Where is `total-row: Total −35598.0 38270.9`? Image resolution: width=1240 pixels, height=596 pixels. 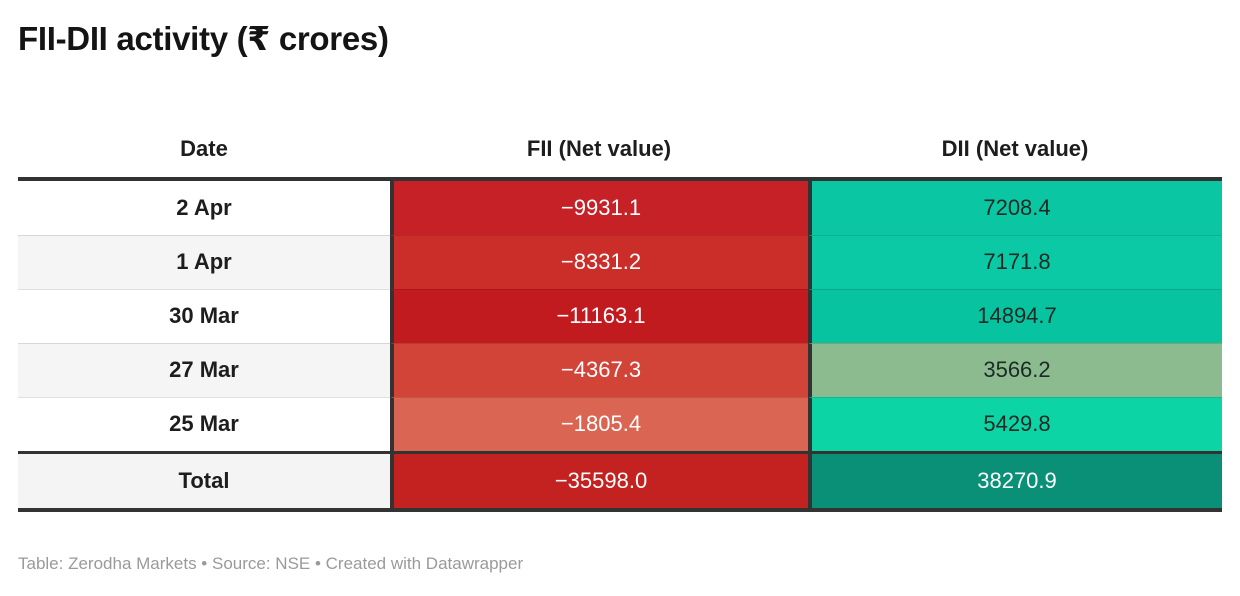 total-row: Total −35598.0 38270.9 is located at coordinates (620, 481).